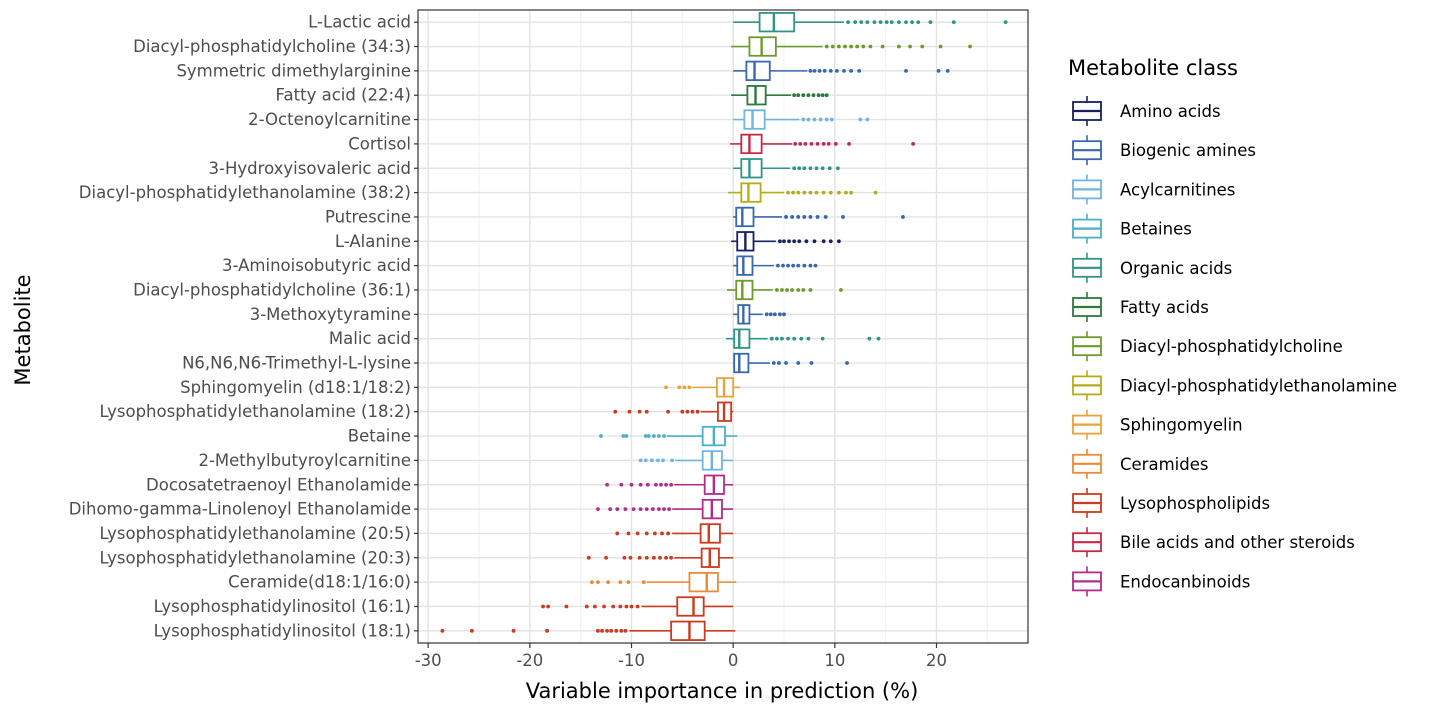  Describe the element at coordinates (428, 660) in the screenshot. I see `x-tick-label: -30` at that location.